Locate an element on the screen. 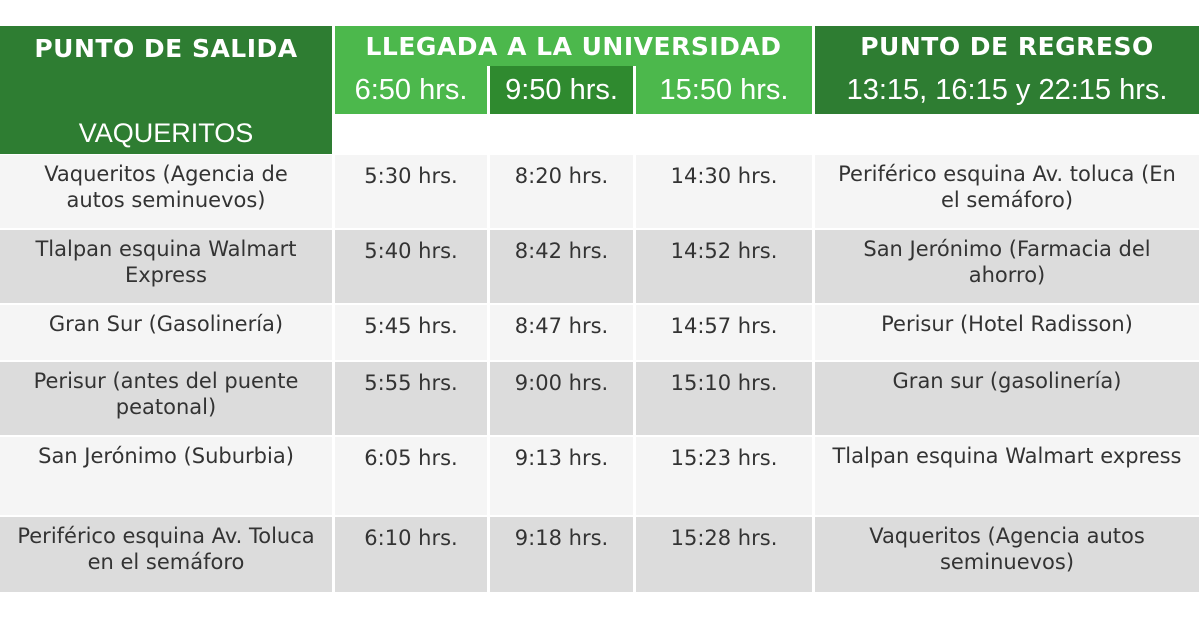 The height and width of the screenshot is (632, 1199). time-cell: 9:00 hrs. is located at coordinates (561, 398).